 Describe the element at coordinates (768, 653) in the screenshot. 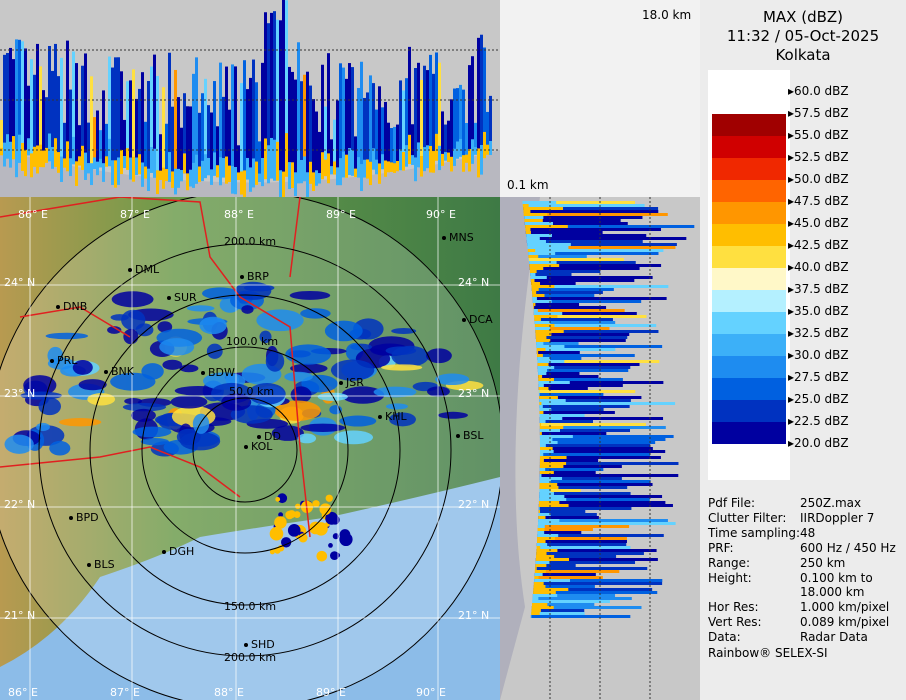

I see `footer: Rainbow® SELEX-SI` at that location.